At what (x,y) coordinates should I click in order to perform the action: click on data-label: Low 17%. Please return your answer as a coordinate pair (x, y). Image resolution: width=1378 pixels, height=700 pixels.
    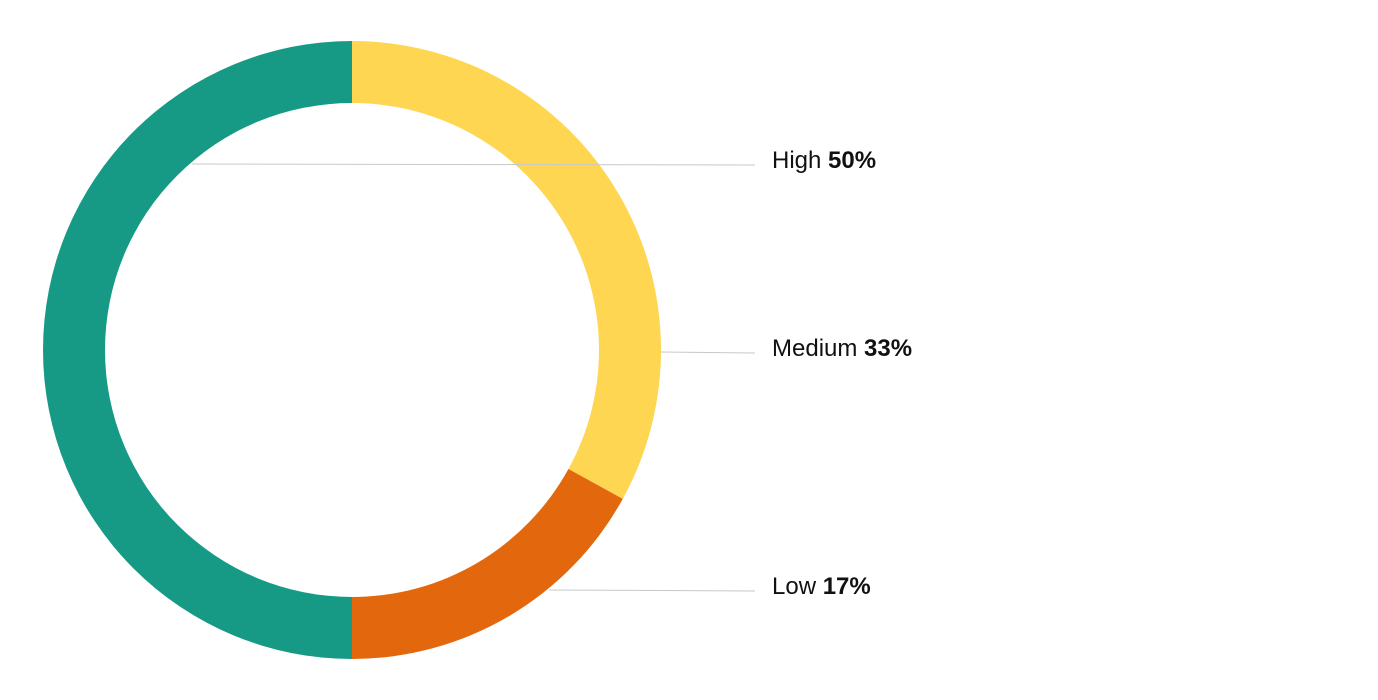
    Looking at the image, I should click on (821, 586).